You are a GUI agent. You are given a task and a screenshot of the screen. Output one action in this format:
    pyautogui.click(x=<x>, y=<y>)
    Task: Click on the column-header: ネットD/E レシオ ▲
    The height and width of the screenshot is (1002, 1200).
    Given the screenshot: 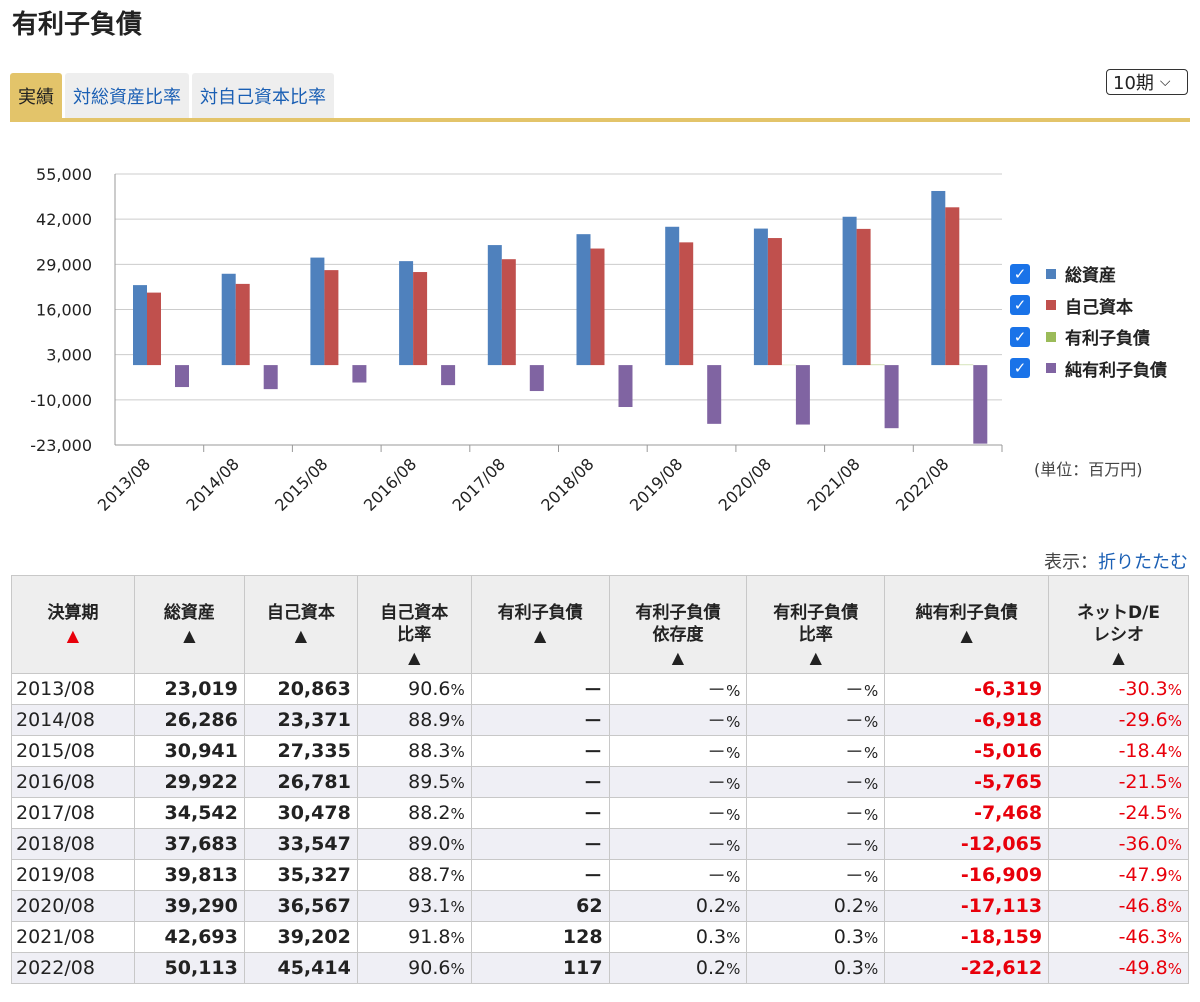 What is the action you would take?
    pyautogui.click(x=1118, y=624)
    